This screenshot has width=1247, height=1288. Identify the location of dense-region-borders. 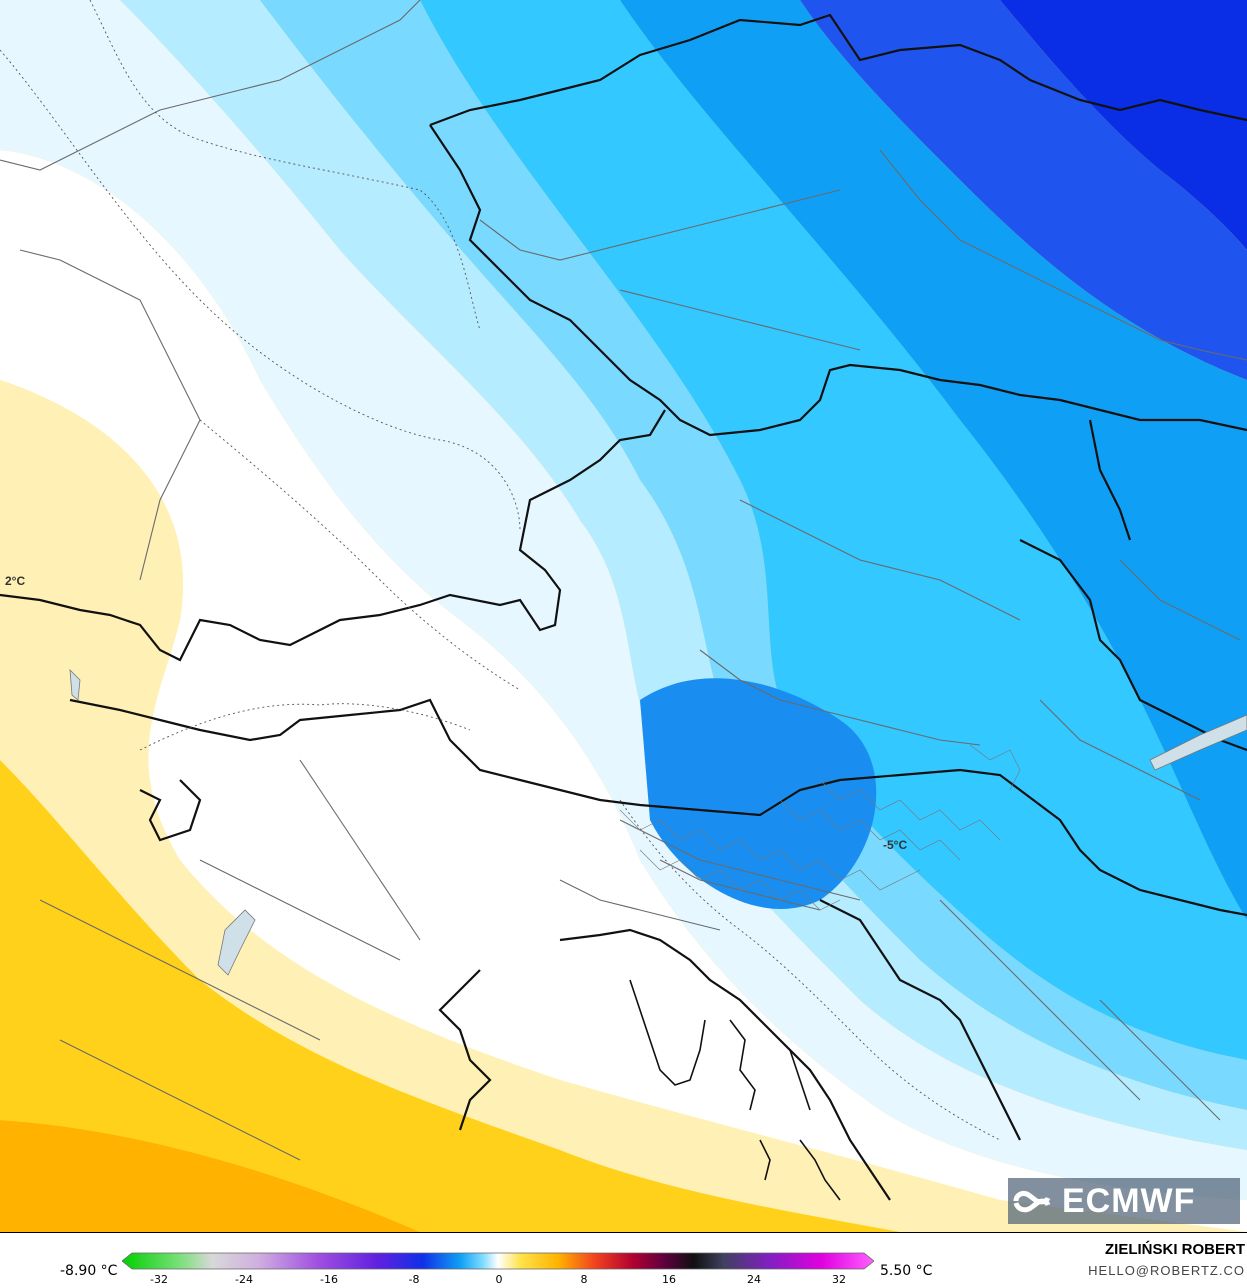
(820, 827).